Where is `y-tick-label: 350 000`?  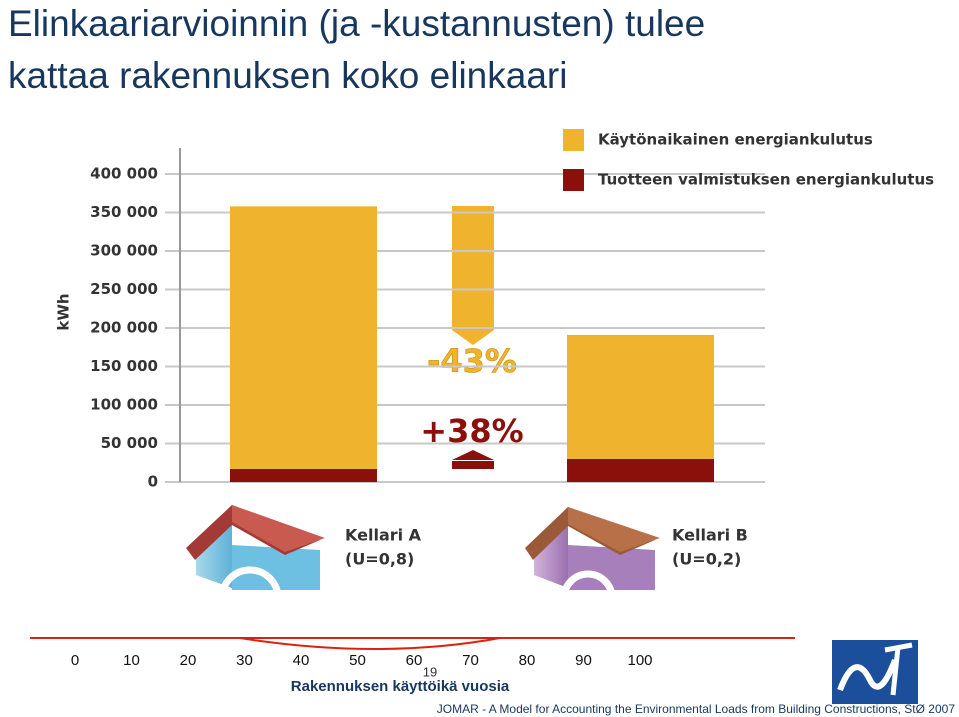 y-tick-label: 350 000 is located at coordinates (124, 212).